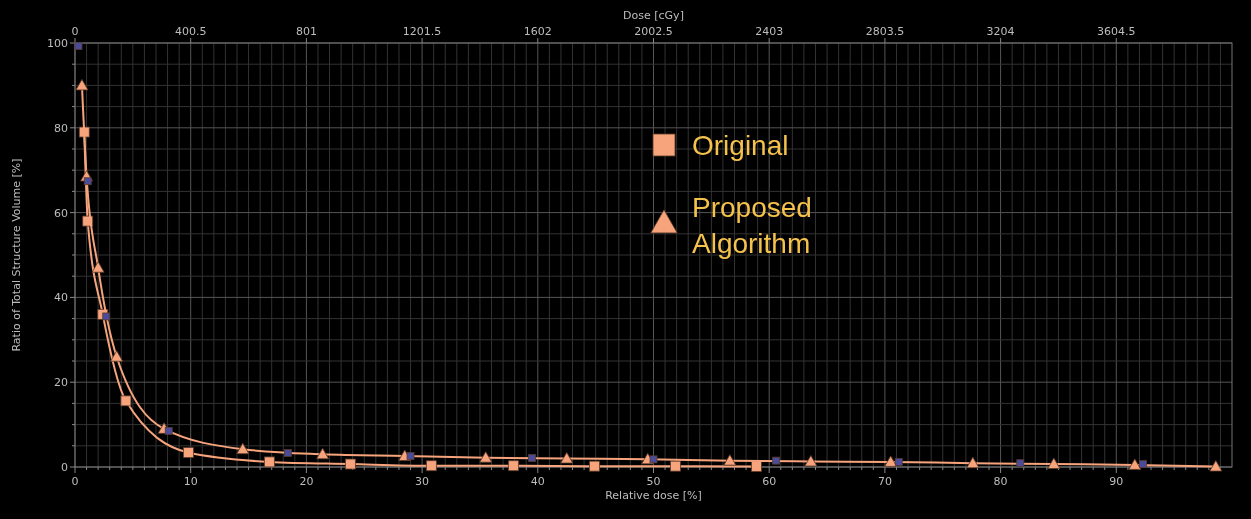 Image resolution: width=1251 pixels, height=519 pixels. I want to click on x-tick-label: 50, so click(653, 481).